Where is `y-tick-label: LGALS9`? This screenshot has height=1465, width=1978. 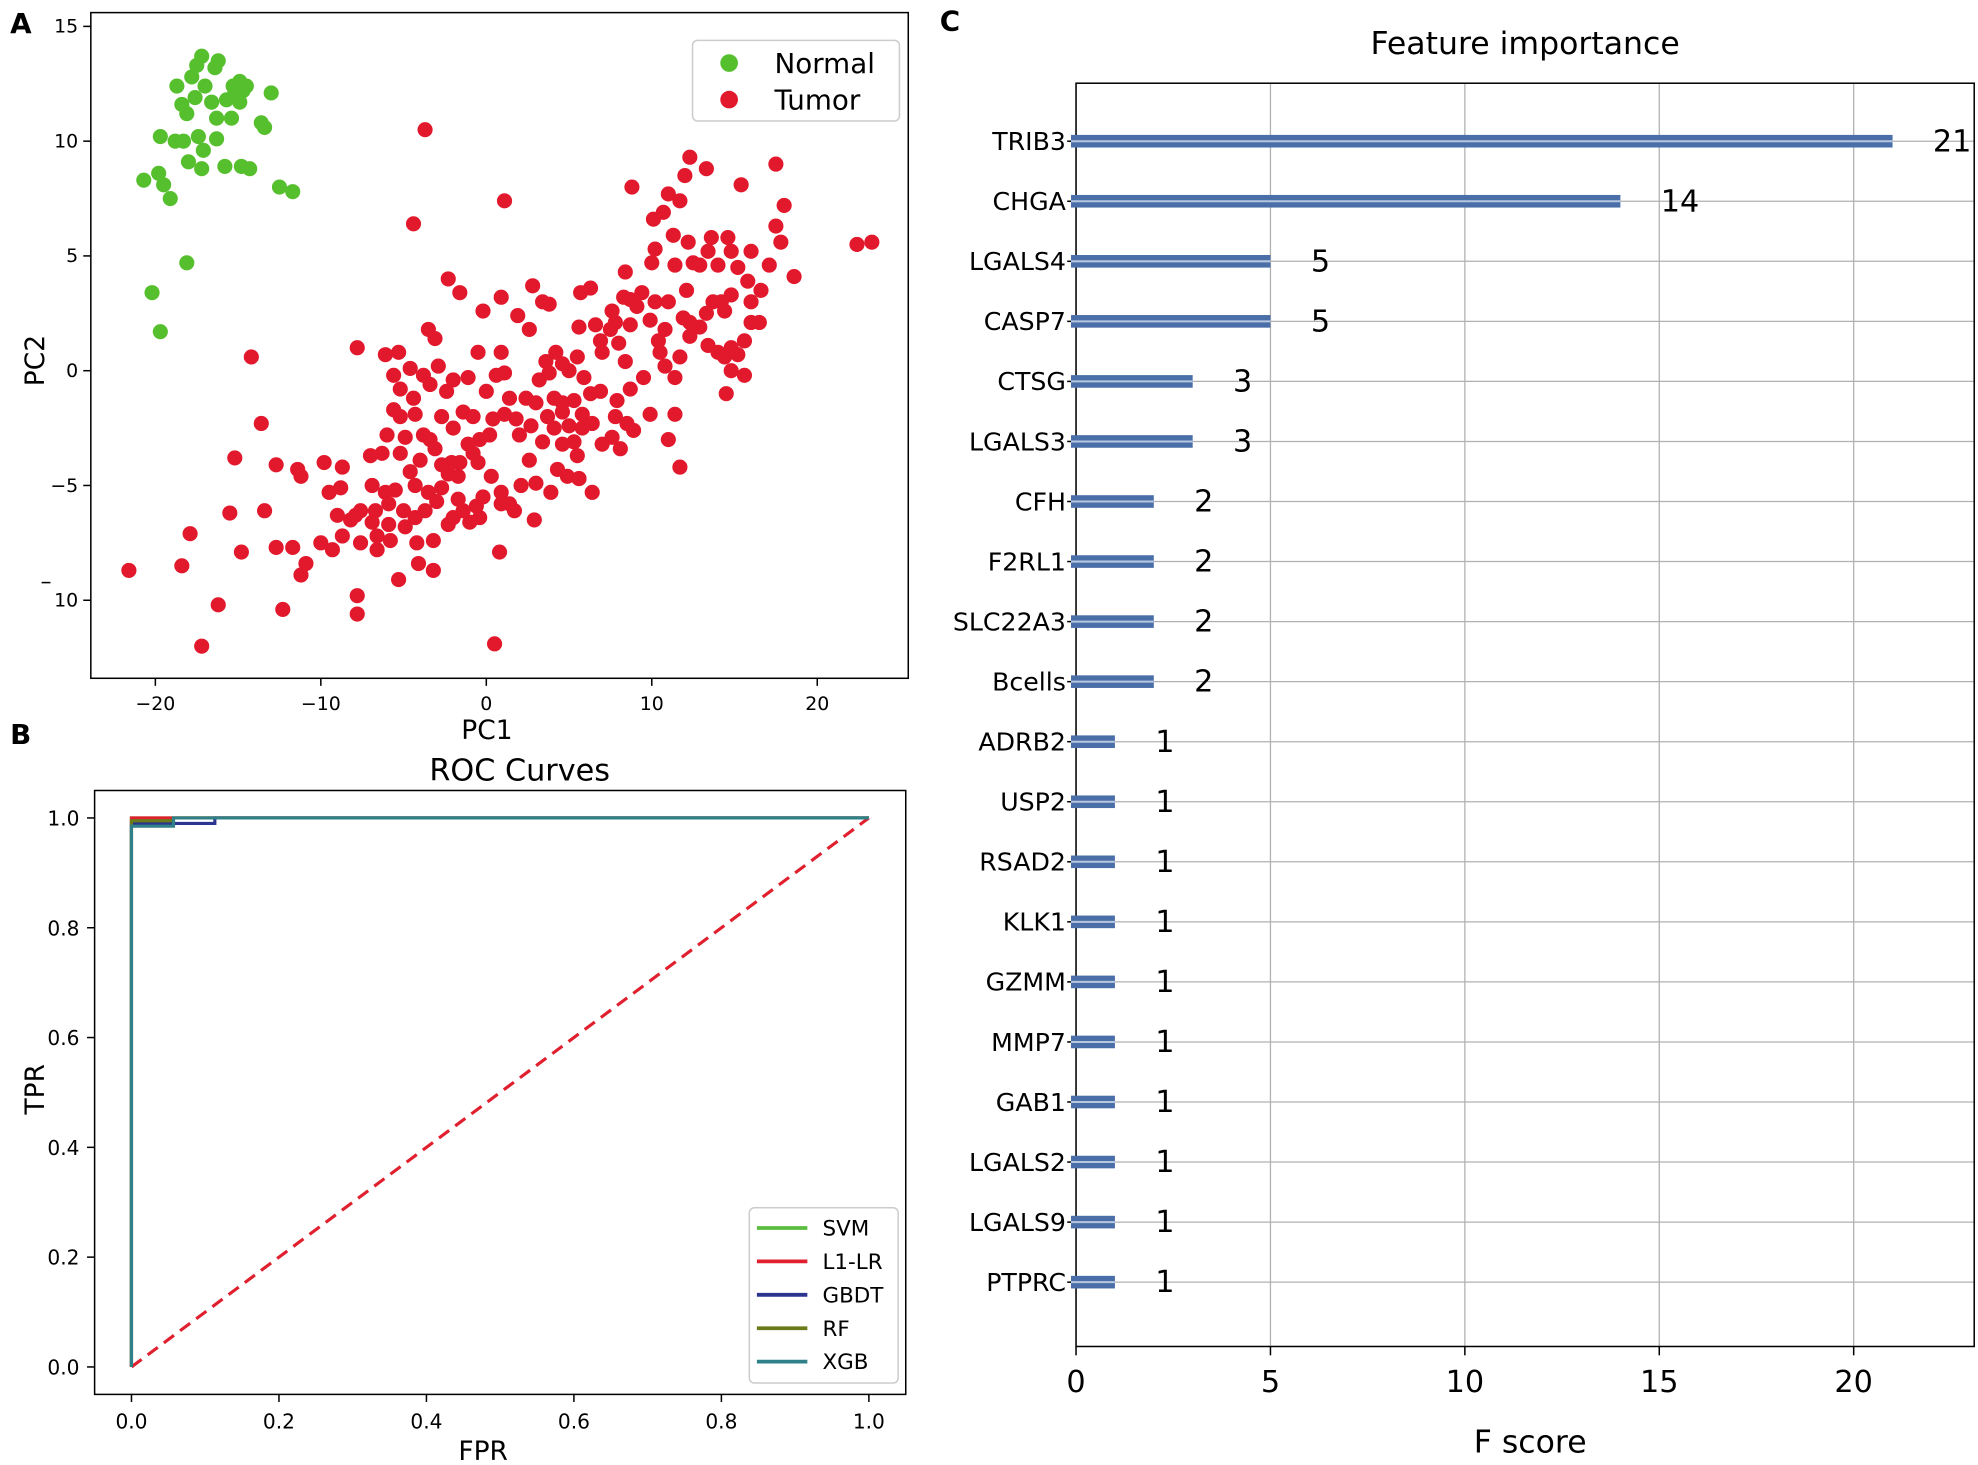 y-tick-label: LGALS9 is located at coordinates (1017, 1222).